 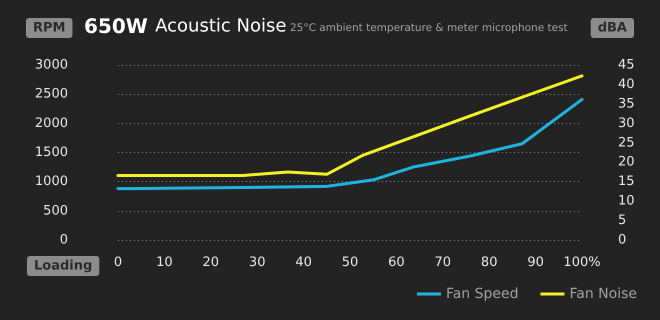 I want to click on y2-tick-label: 30, so click(x=626, y=123).